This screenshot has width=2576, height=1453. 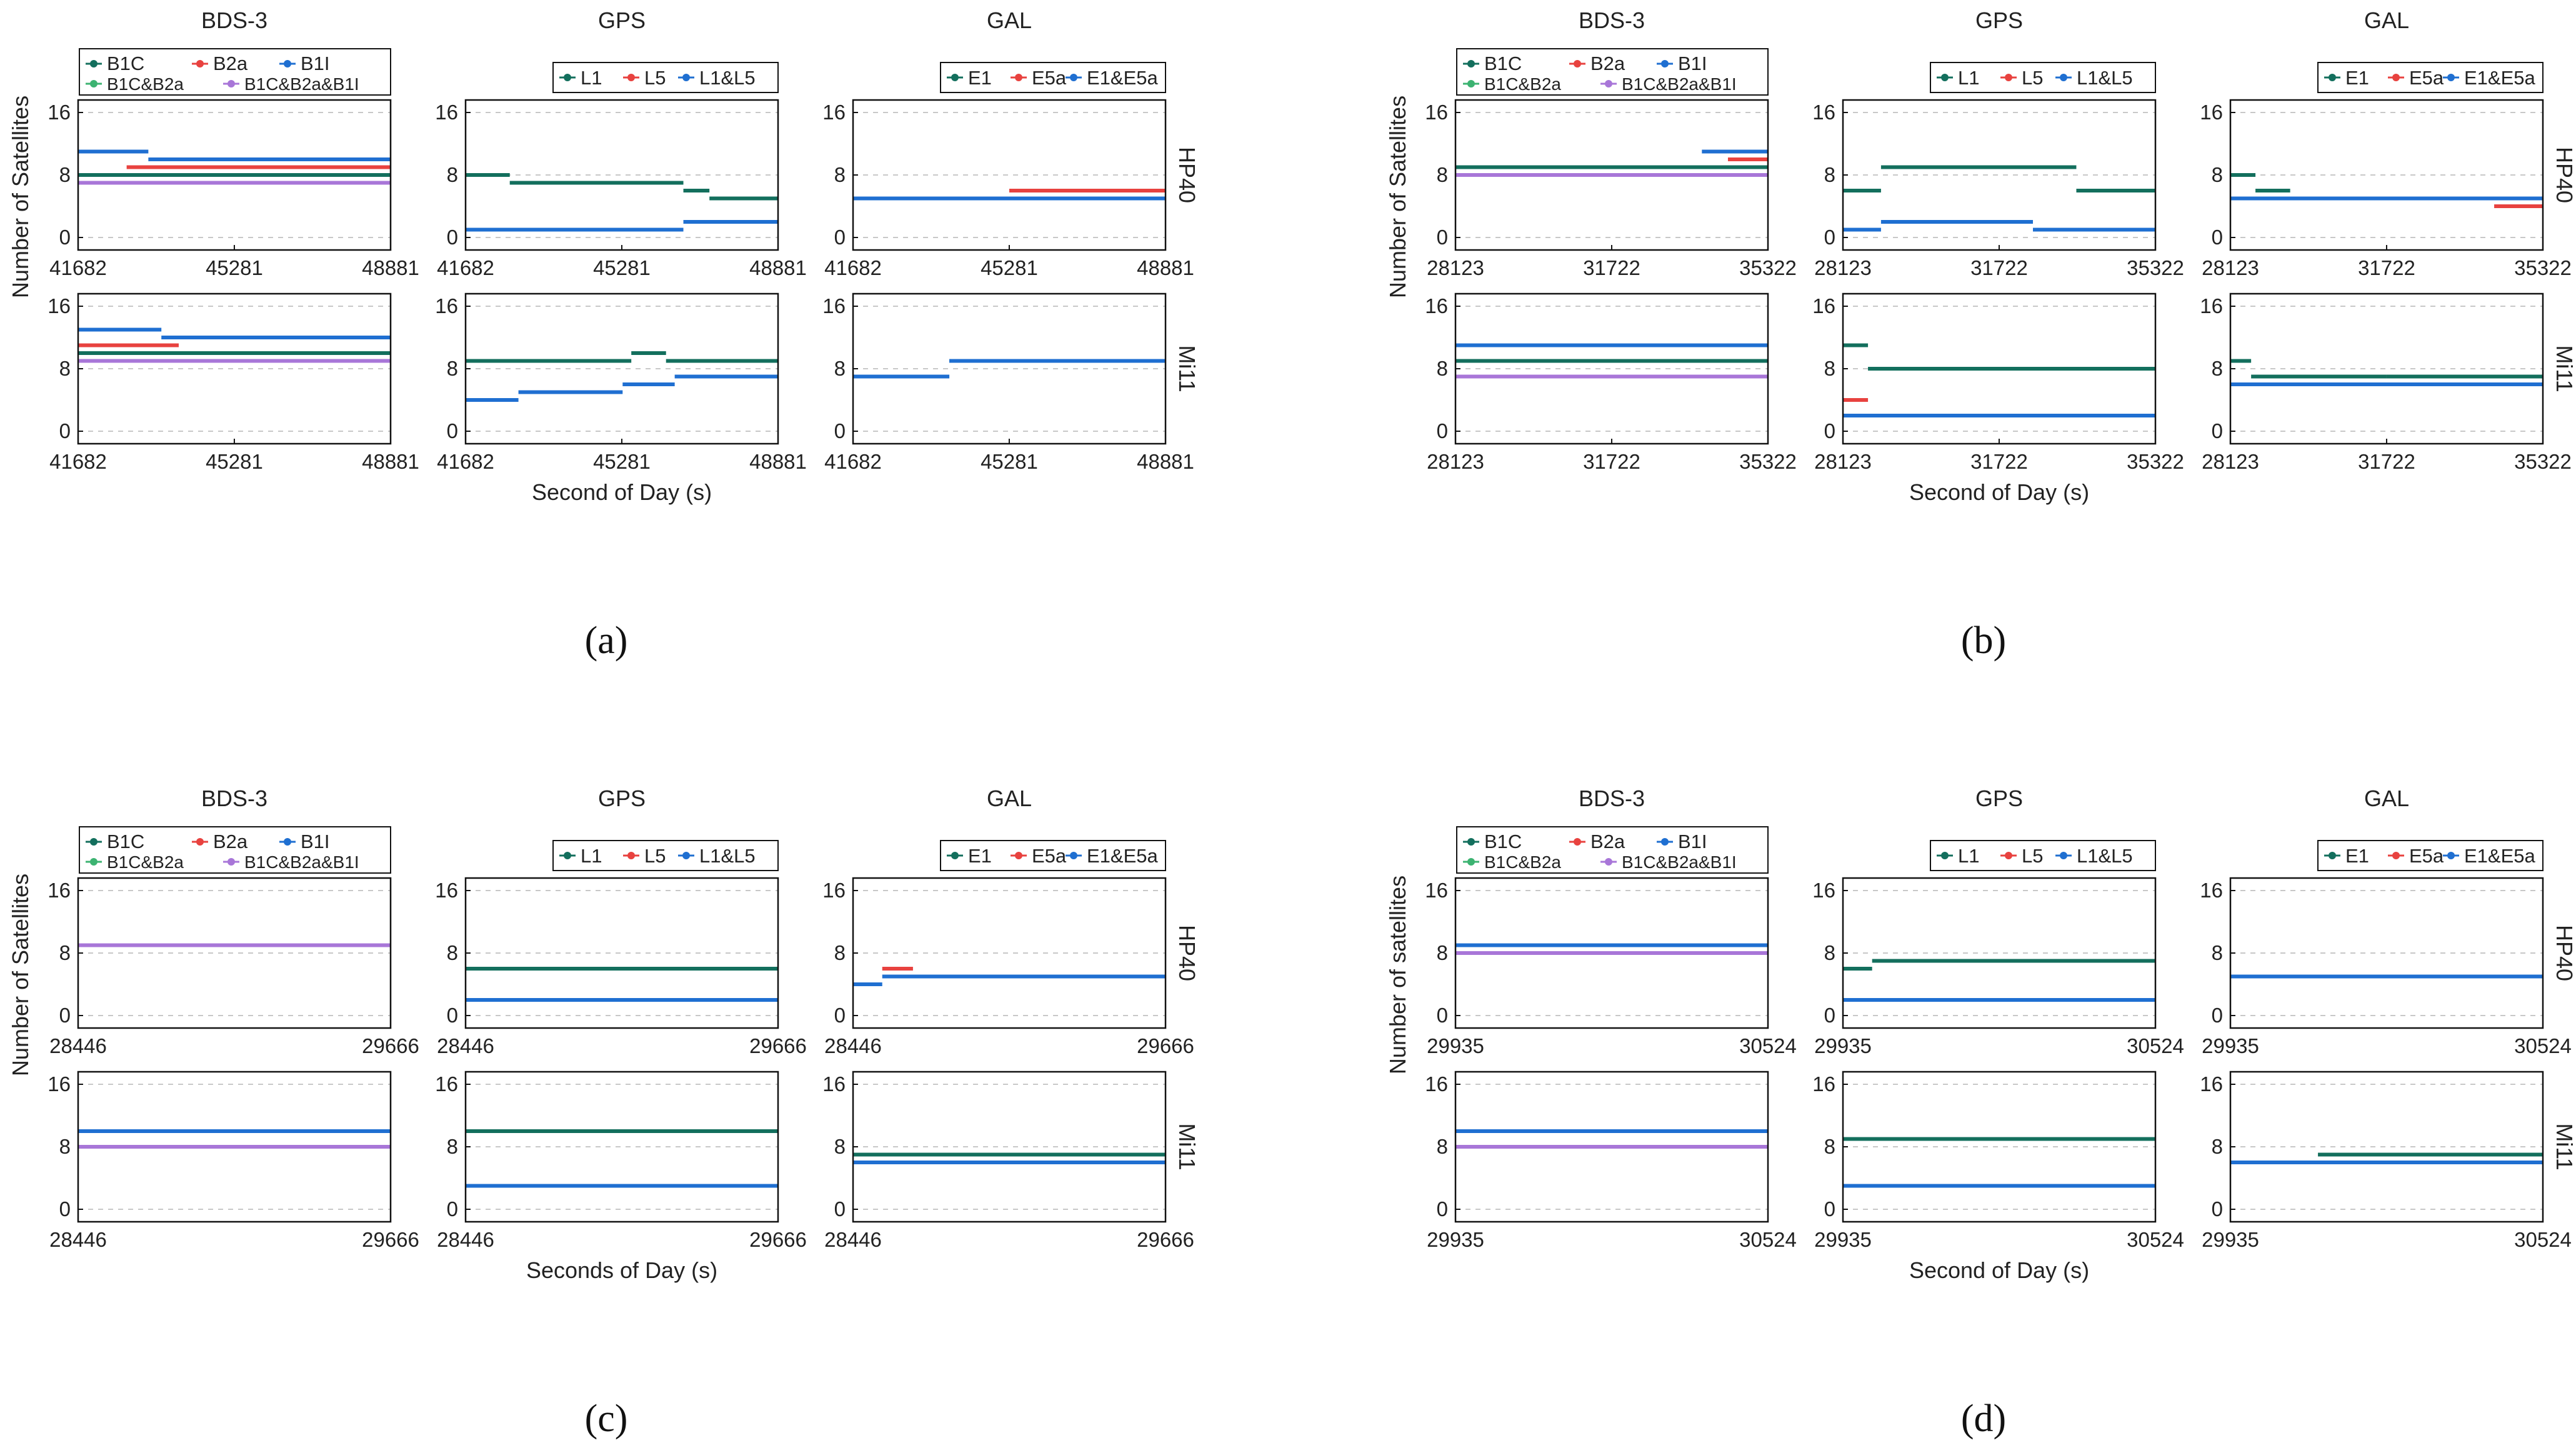 I want to click on x-tick-label: 28446, so click(x=465, y=1045).